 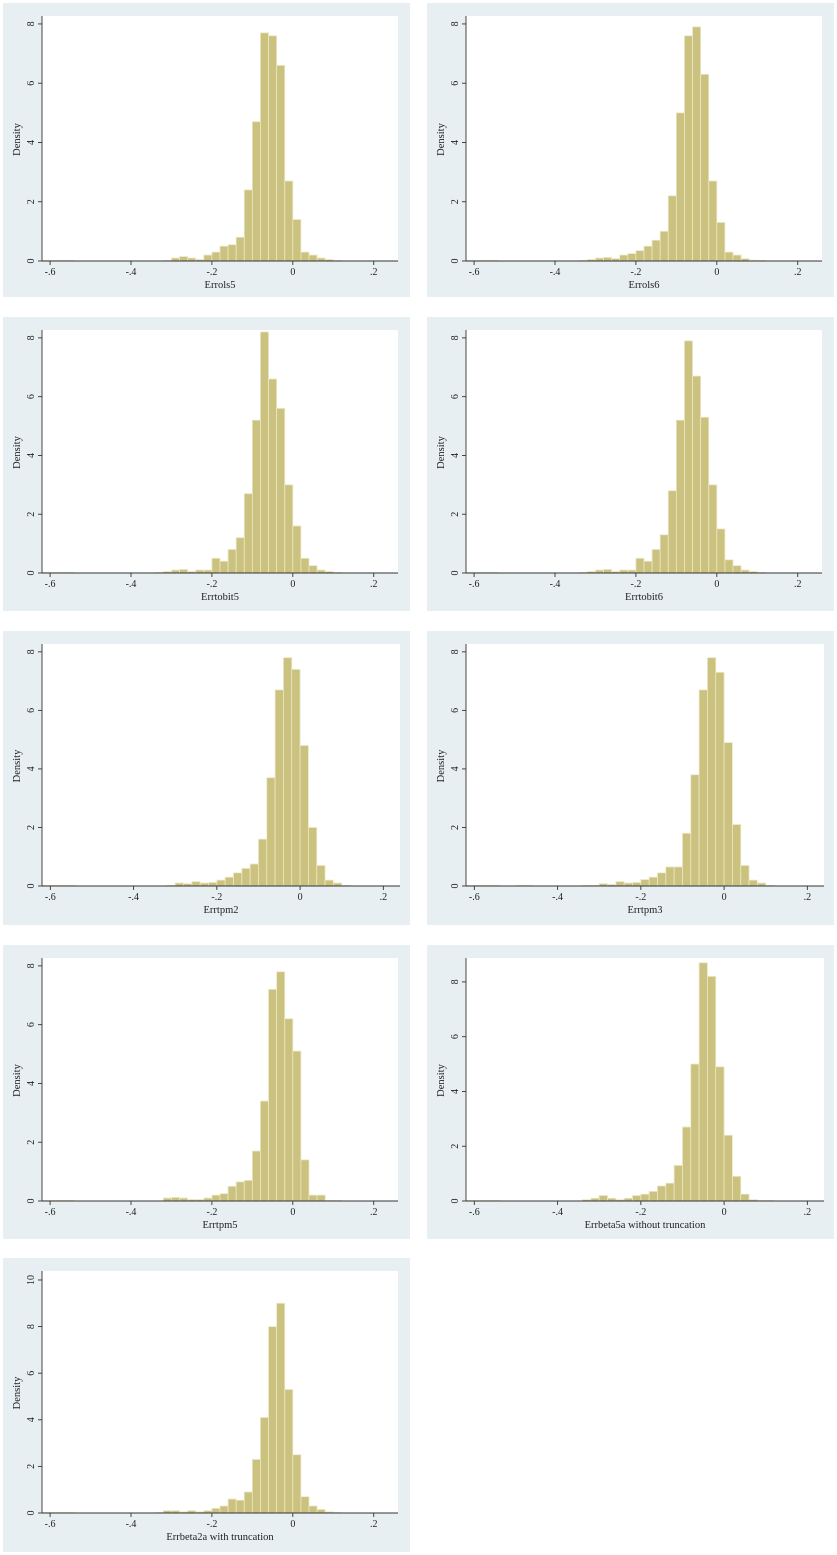 I want to click on x-axis-title: Errtpm5, so click(x=220, y=1225).